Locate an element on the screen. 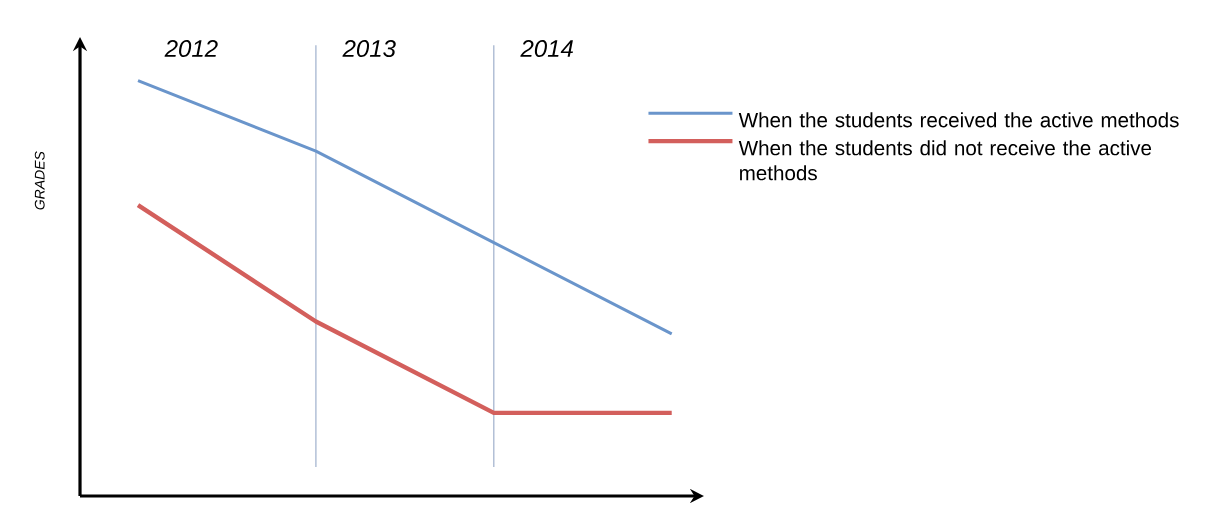 Image resolution: width=1212 pixels, height=513 pixels. text: 2013 is located at coordinates (369, 49).